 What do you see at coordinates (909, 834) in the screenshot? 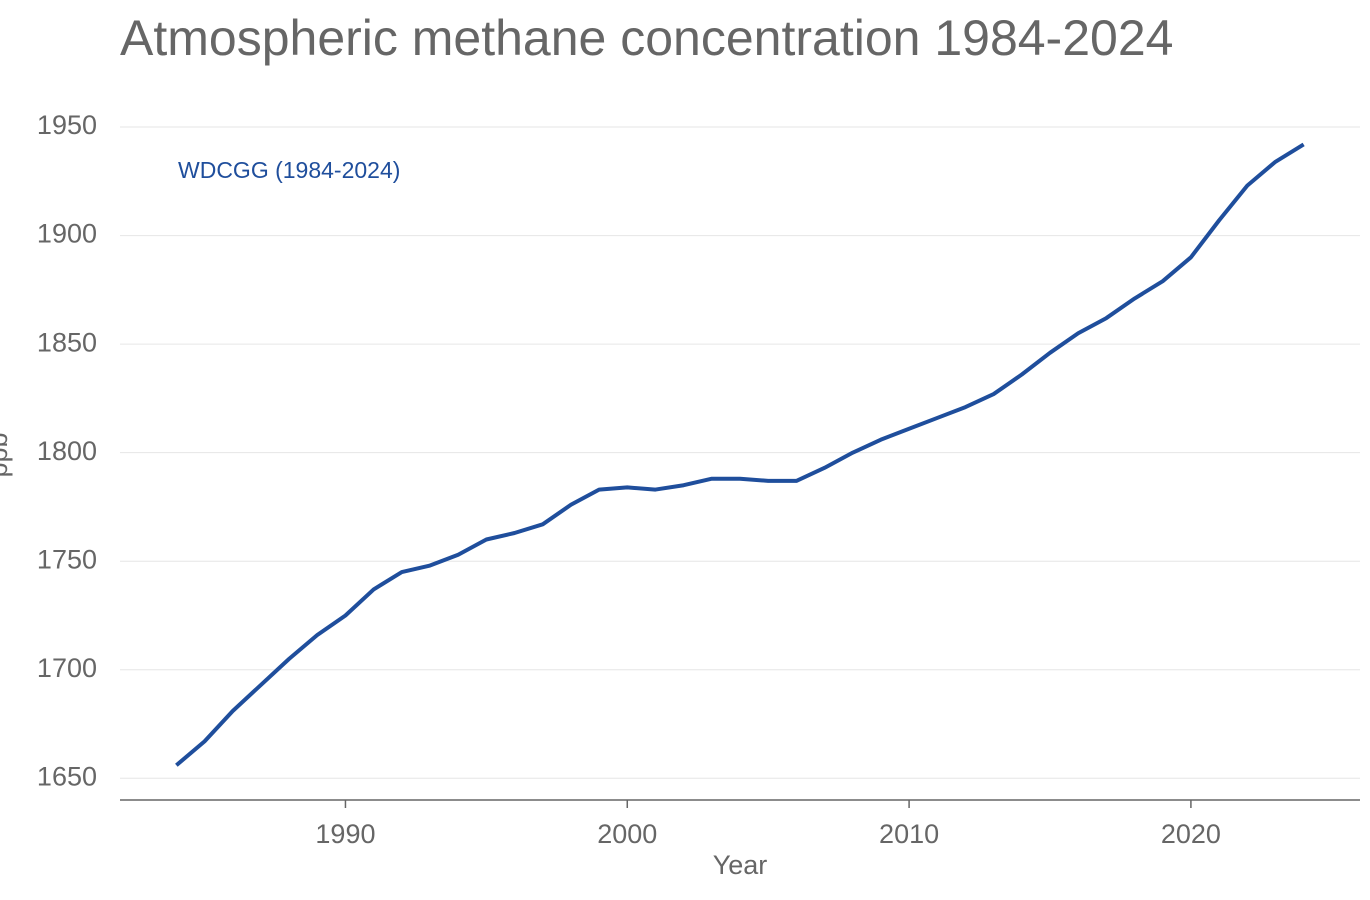
I see `x-tick-label: 2010` at bounding box center [909, 834].